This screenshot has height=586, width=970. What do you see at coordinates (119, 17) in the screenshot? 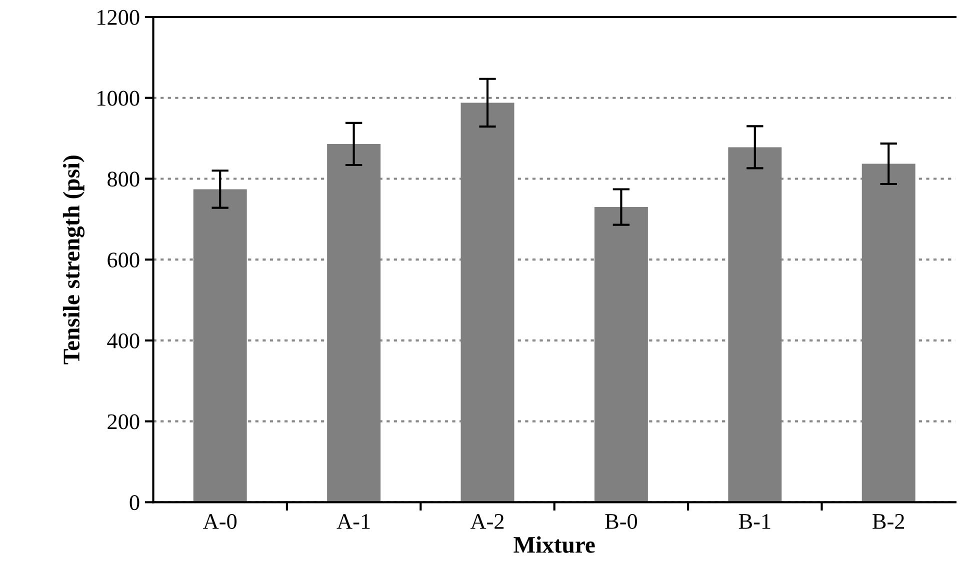
I see `y-tick-label: 1200` at bounding box center [119, 17].